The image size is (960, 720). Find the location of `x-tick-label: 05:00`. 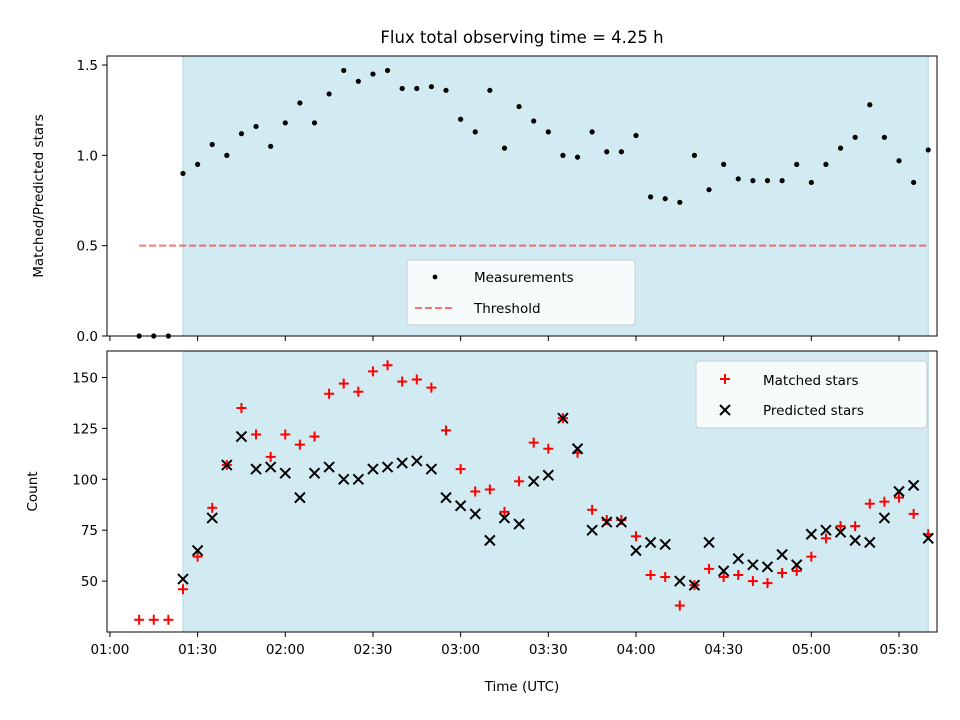

x-tick-label: 05:00 is located at coordinates (811, 650).